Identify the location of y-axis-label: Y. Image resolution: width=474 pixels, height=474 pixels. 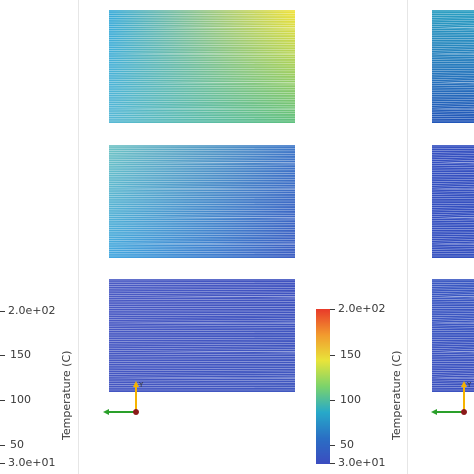
(141, 385).